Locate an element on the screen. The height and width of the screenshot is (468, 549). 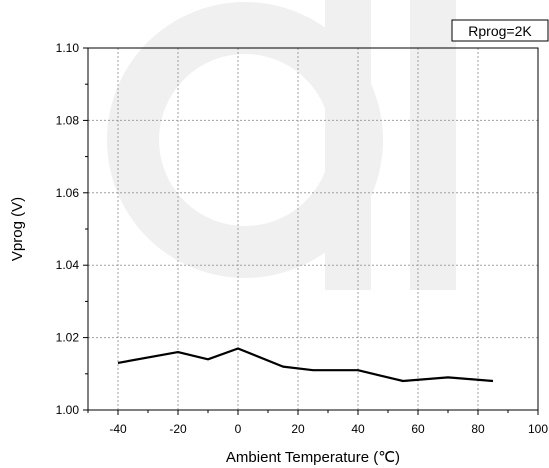
x-tick-label: 0 is located at coordinates (238, 429).